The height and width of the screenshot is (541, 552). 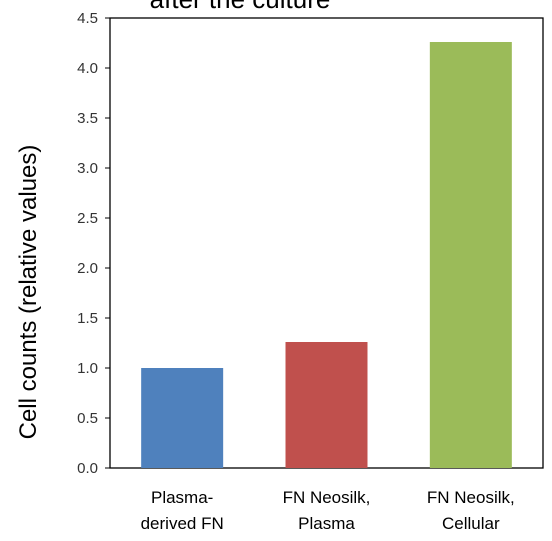 What do you see at coordinates (87, 18) in the screenshot?
I see `y-tick-label: 4.5` at bounding box center [87, 18].